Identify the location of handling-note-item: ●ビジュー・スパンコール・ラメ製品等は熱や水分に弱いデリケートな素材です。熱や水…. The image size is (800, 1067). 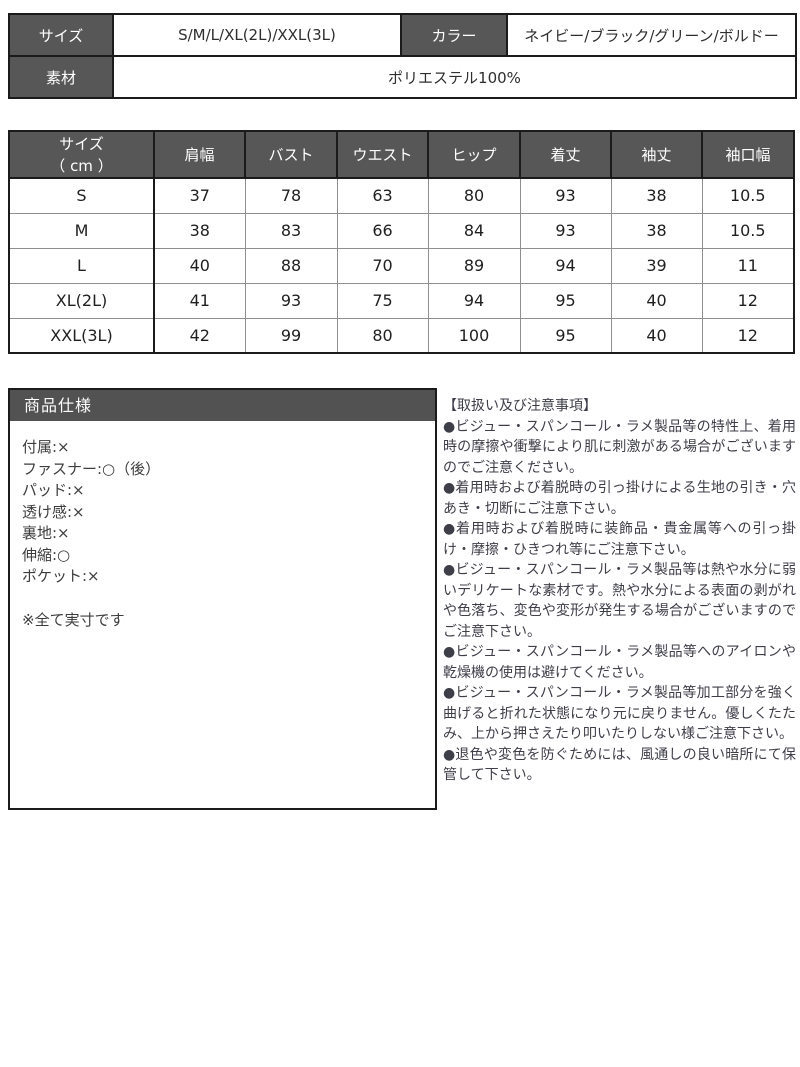
(619, 601).